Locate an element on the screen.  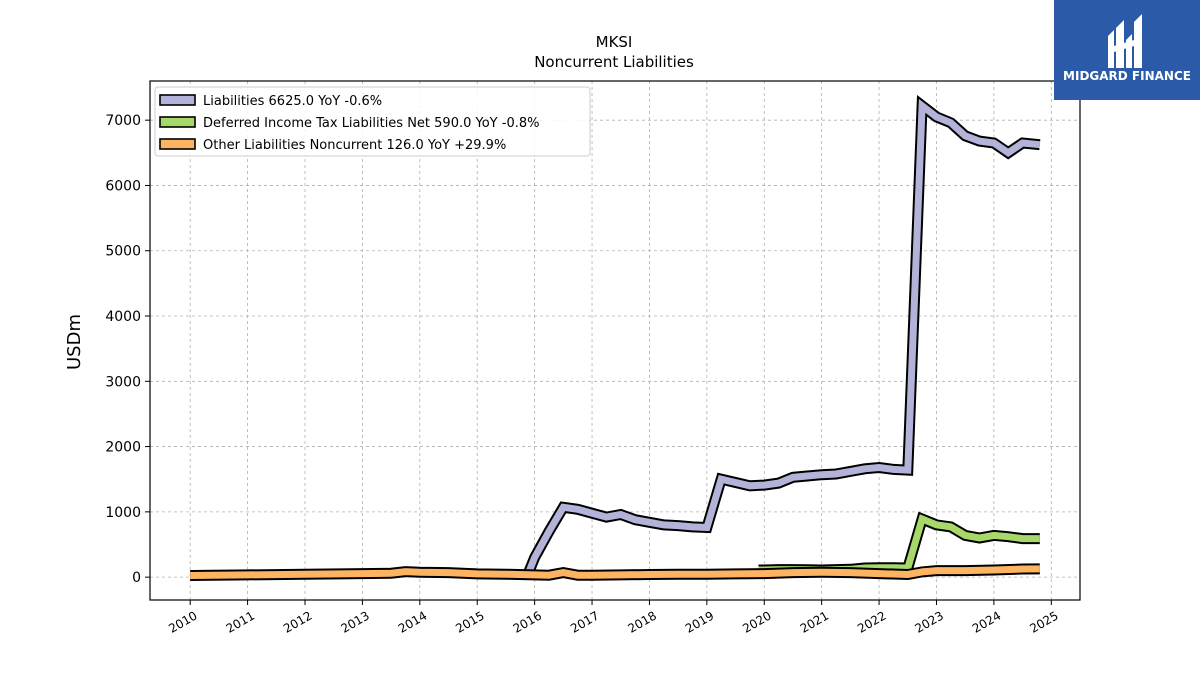
x-tick-label: 2013 is located at coordinates (354, 621).